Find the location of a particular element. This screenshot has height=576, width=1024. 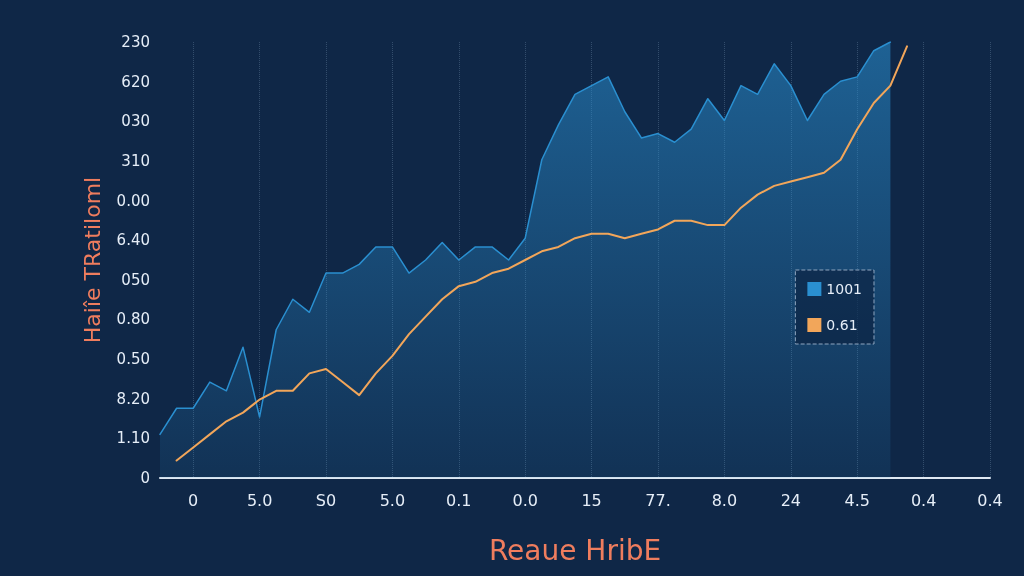

y-axis-title: Haiîe TRatiloml is located at coordinates (92, 260).